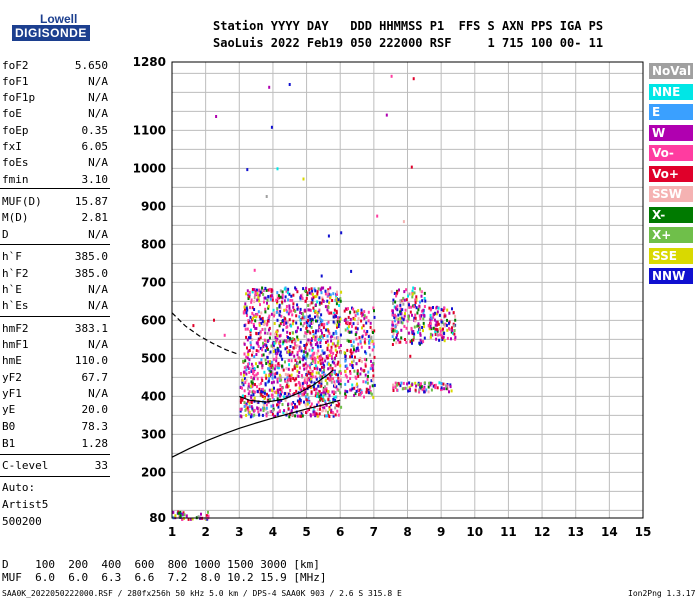 The height and width of the screenshot is (600, 700). I want to click on param-value: 20.0, so click(95, 409).